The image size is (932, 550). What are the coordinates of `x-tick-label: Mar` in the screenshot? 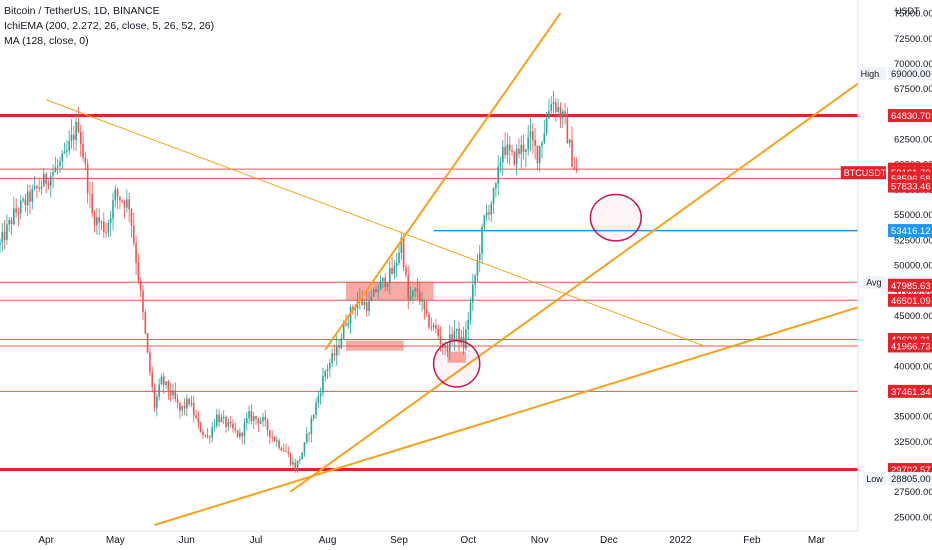 It's located at (817, 540).